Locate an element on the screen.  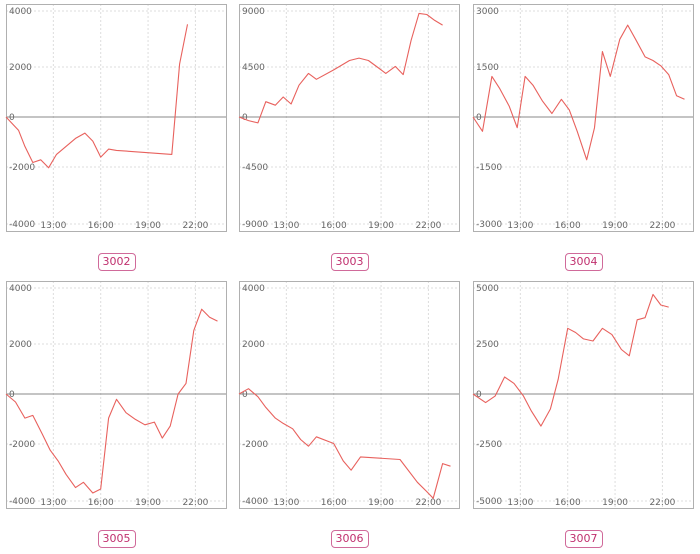
chart-title-badge-3005: 3005 is located at coordinates (116, 539).